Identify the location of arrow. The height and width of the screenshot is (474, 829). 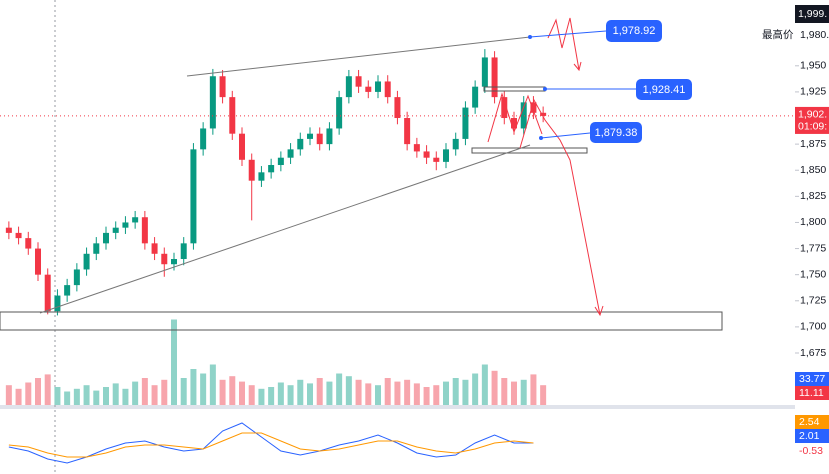
(560, 207).